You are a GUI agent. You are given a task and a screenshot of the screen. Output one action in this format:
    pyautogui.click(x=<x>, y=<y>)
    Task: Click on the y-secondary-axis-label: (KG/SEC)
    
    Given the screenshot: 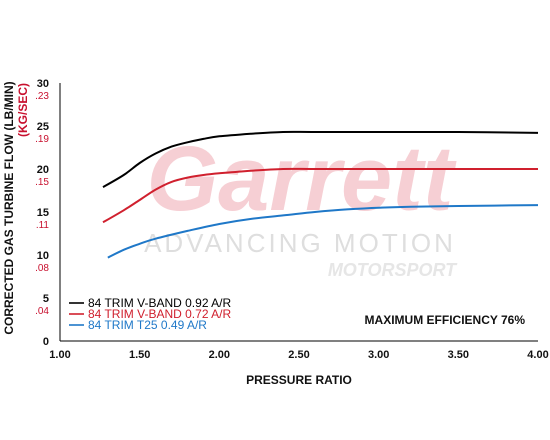 What is the action you would take?
    pyautogui.click(x=23, y=110)
    